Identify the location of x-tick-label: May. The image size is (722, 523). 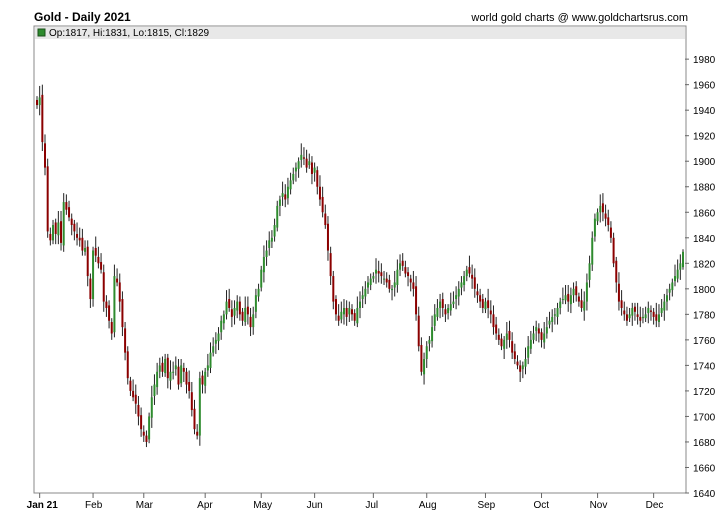
(262, 505).